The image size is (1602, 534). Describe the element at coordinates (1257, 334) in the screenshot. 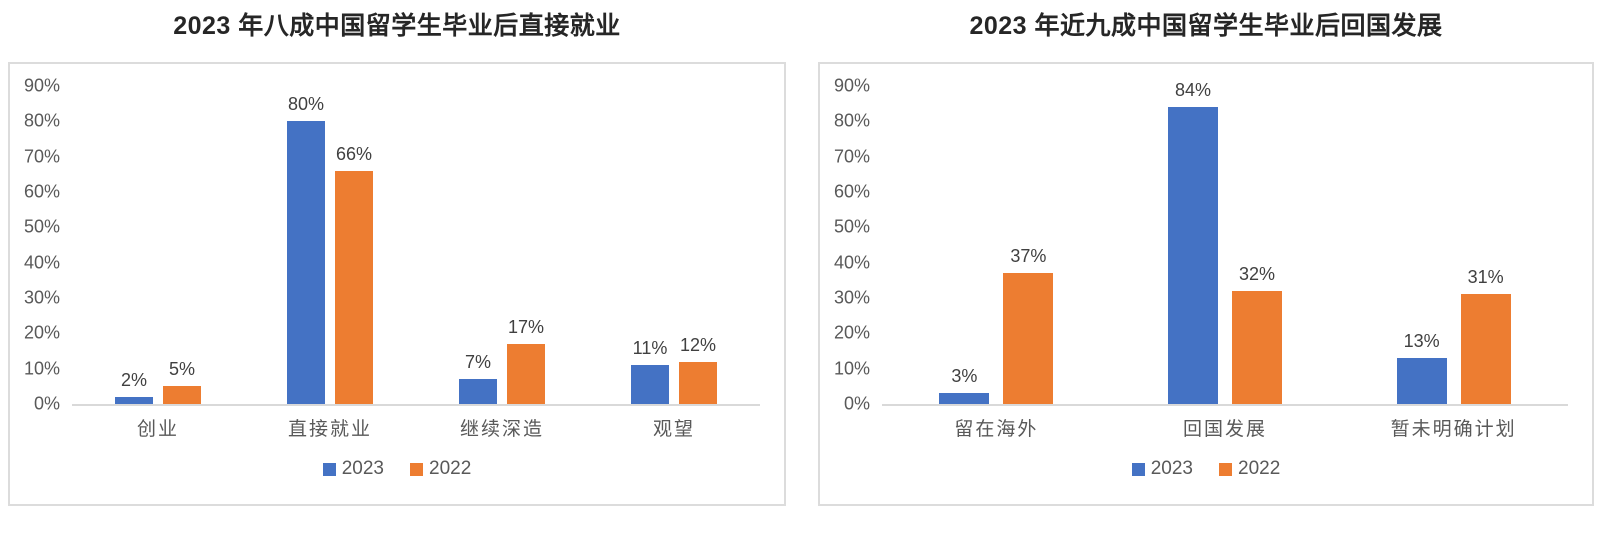

I see `bar-2022: 32%` at that location.